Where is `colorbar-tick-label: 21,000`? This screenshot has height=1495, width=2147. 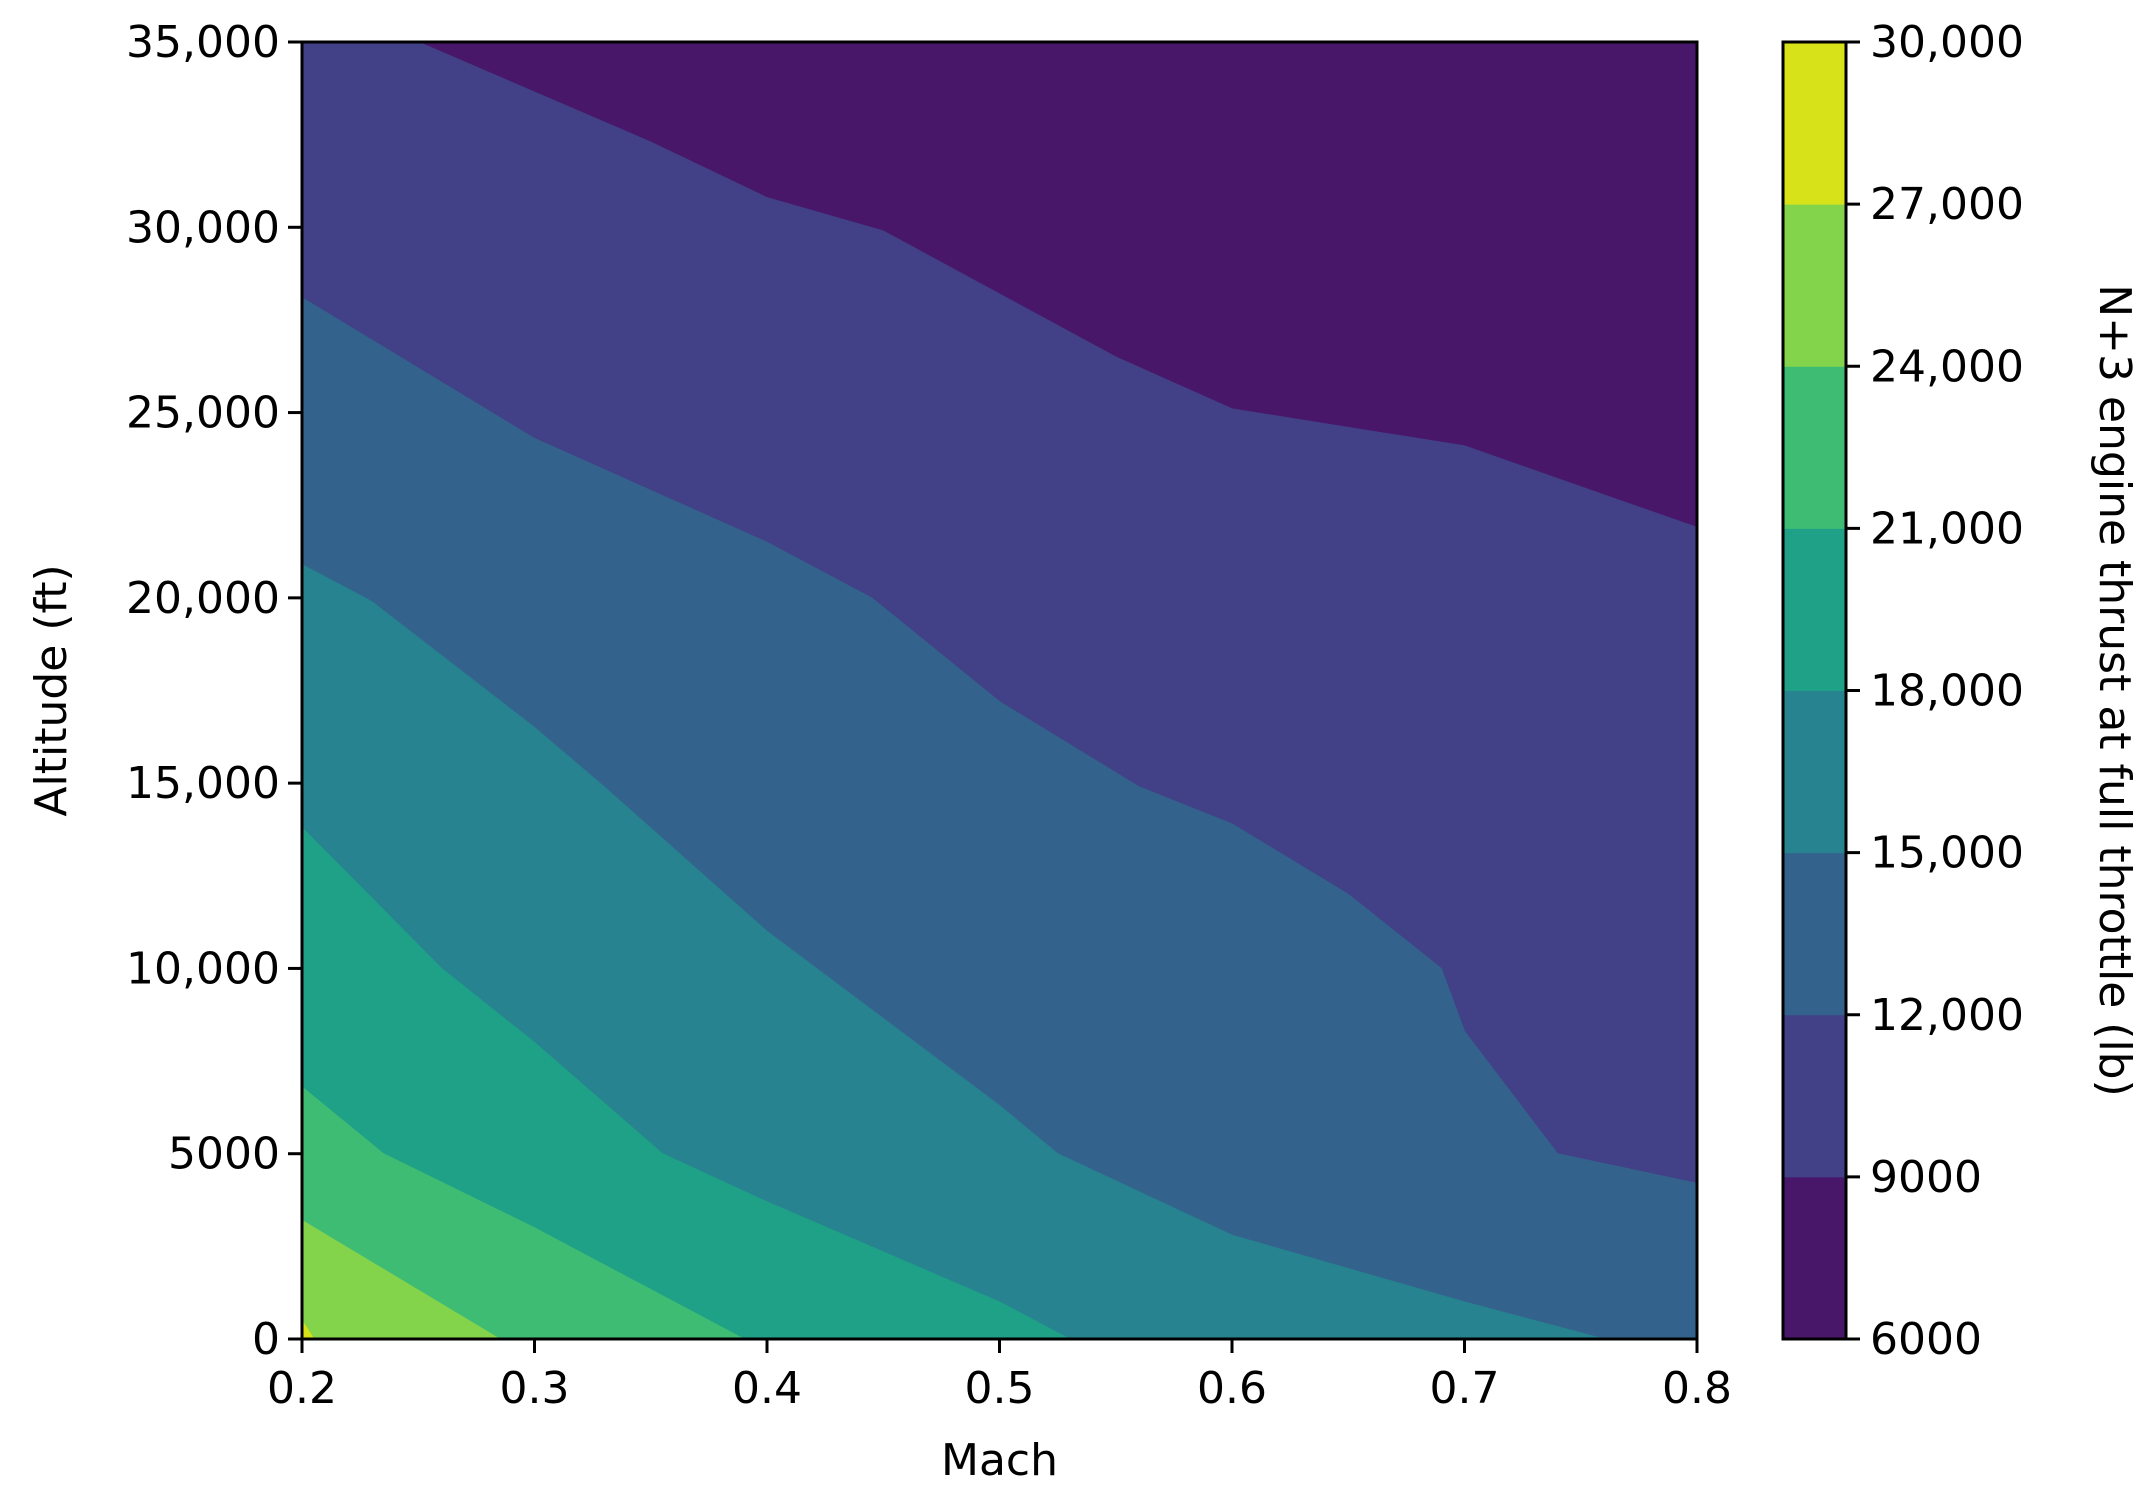 colorbar-tick-label: 21,000 is located at coordinates (1947, 528).